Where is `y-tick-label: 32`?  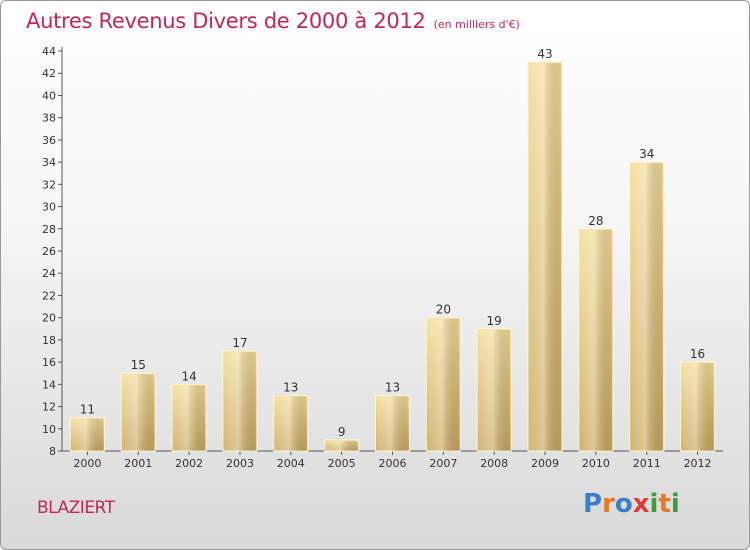 y-tick-label: 32 is located at coordinates (49, 184).